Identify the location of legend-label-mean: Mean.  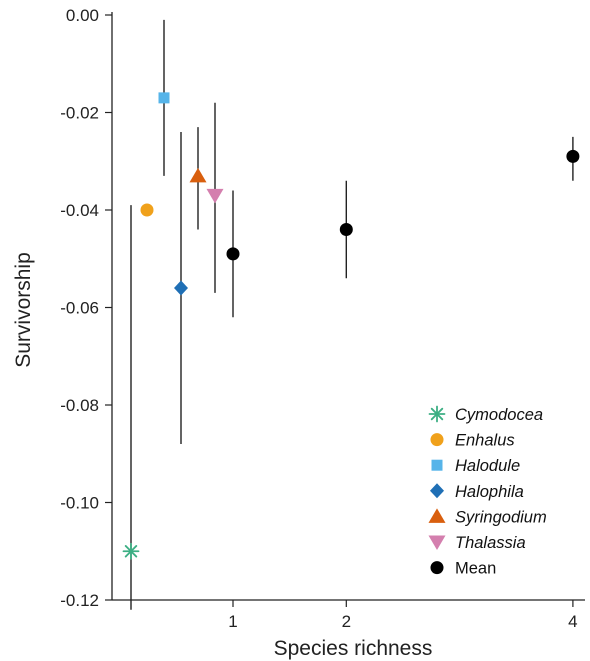
(475, 569).